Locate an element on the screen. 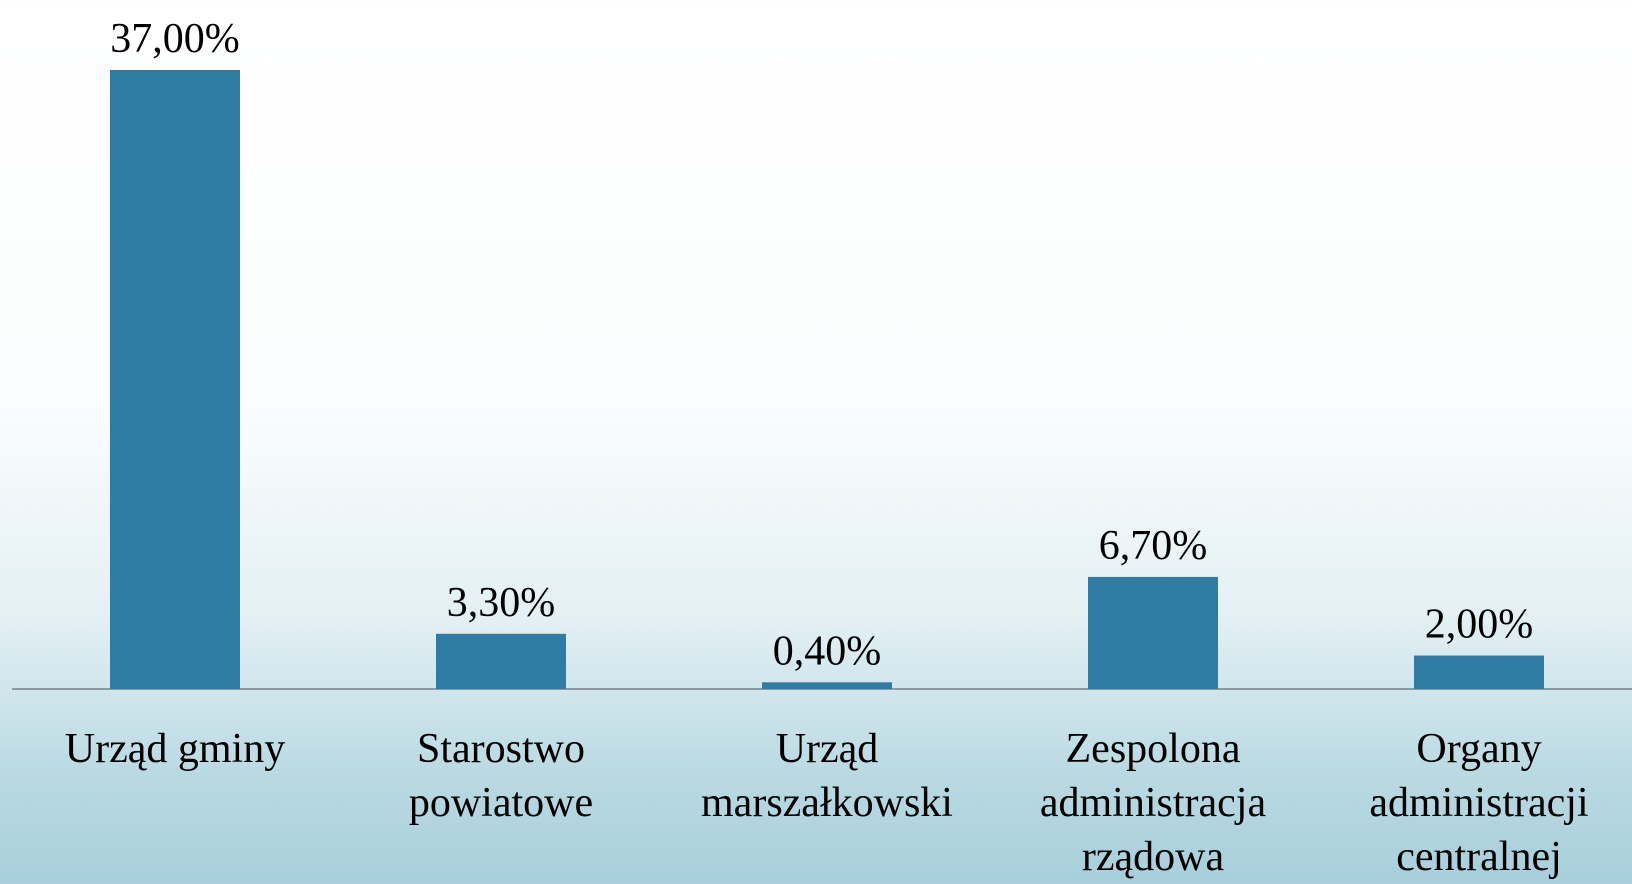 The height and width of the screenshot is (884, 1632). data-label: 3,30% is located at coordinates (501, 603).